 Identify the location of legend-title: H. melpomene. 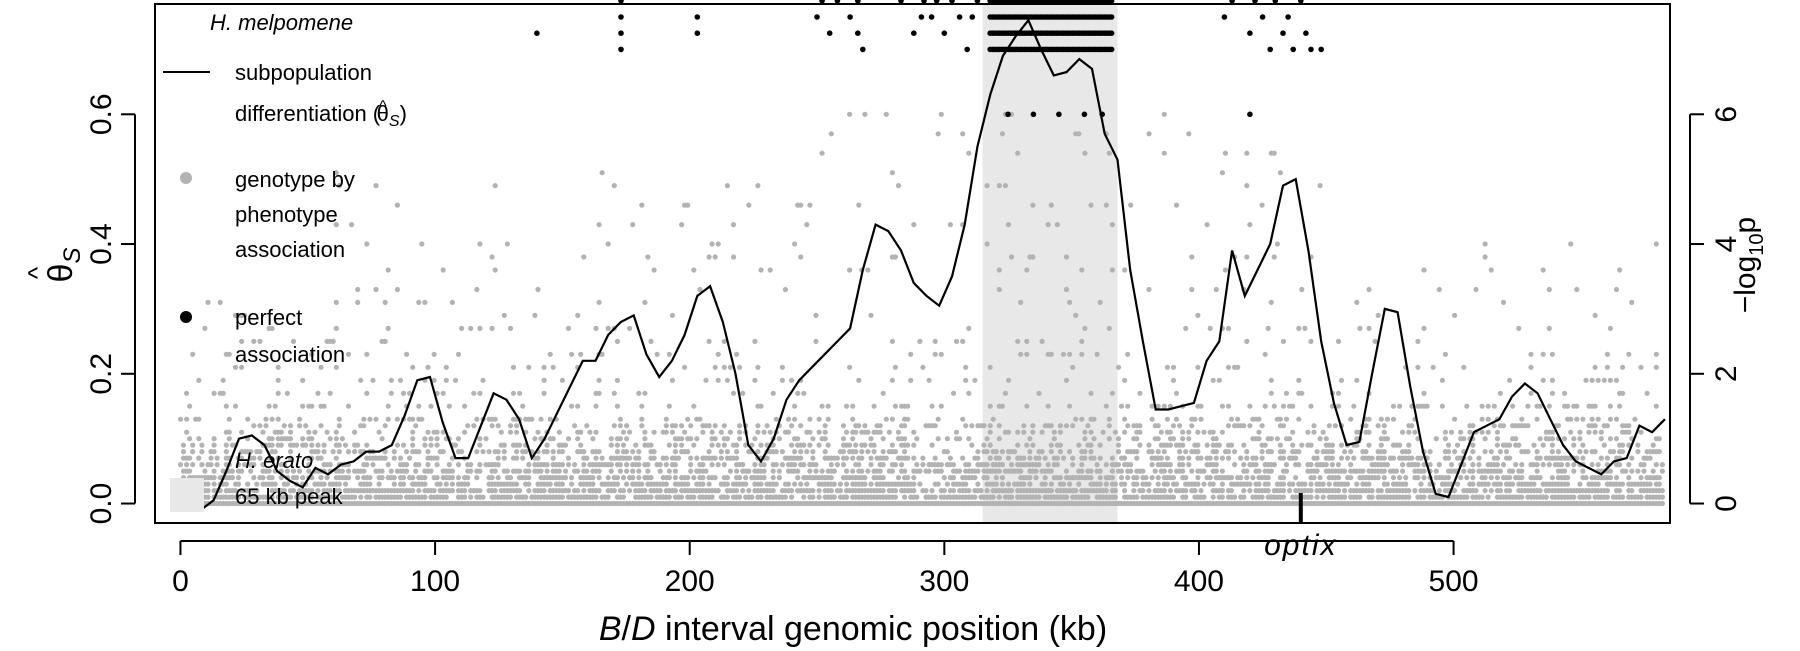
(281, 22).